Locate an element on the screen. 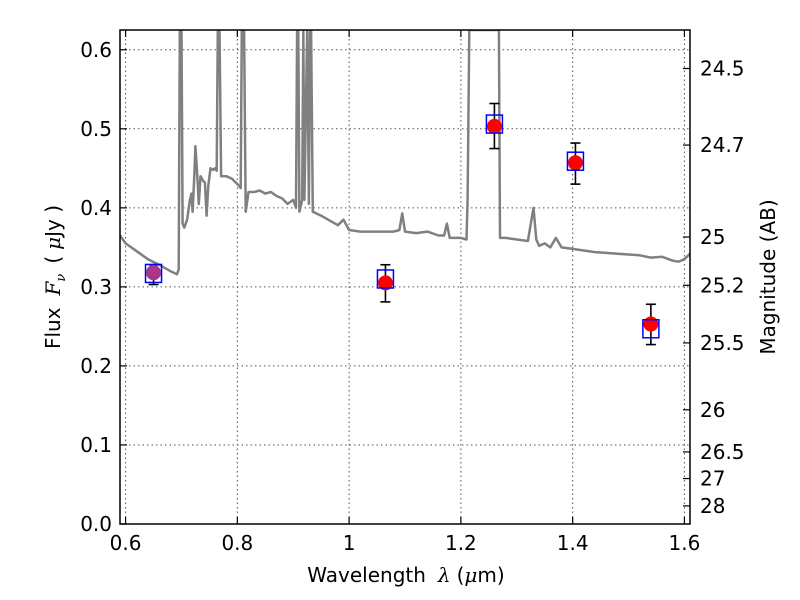 The height and width of the screenshot is (600, 800). x-tick-label: 0.8 is located at coordinates (237, 543).